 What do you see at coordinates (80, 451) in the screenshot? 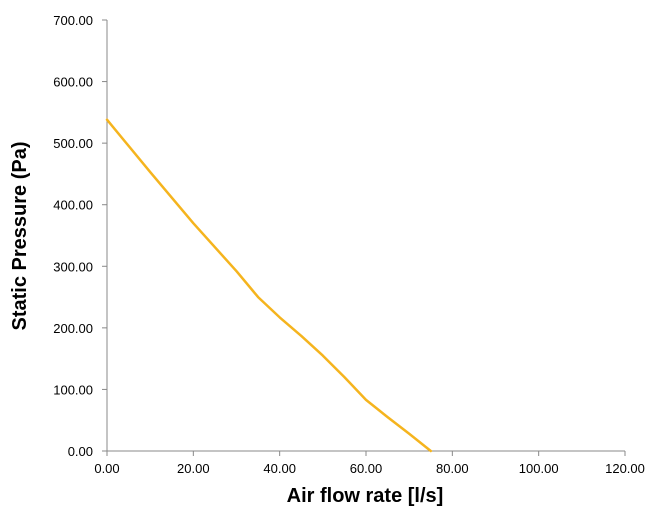
I see `y-tick-label: 0.00` at bounding box center [80, 451].